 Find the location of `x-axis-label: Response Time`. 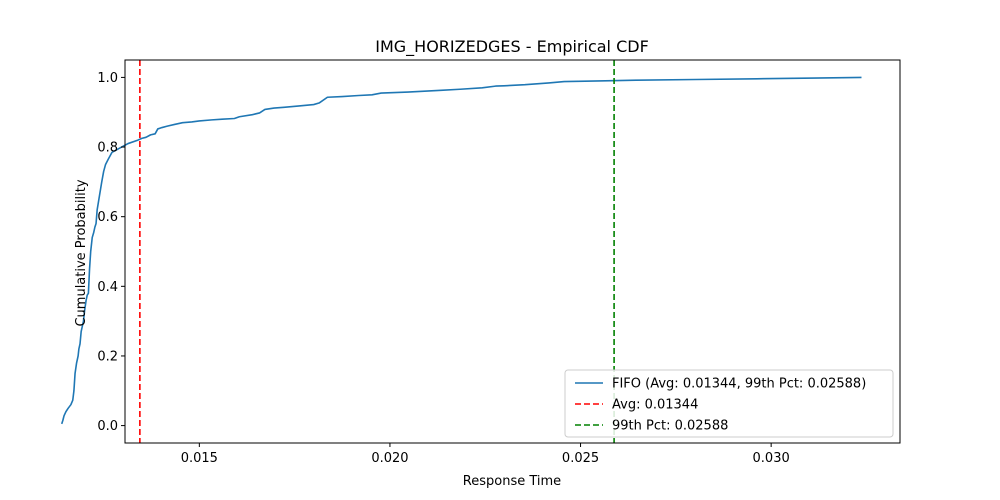

x-axis-label: Response Time is located at coordinates (512, 481).